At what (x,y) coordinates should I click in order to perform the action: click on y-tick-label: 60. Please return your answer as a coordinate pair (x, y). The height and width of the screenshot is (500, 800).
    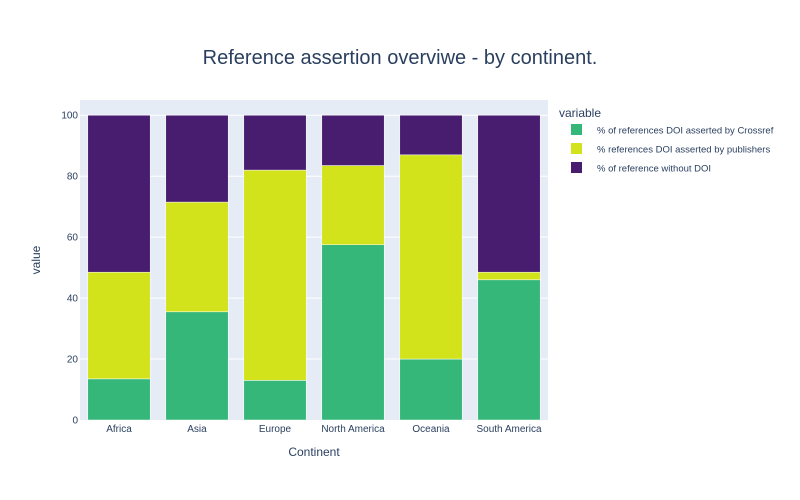
    Looking at the image, I should click on (73, 238).